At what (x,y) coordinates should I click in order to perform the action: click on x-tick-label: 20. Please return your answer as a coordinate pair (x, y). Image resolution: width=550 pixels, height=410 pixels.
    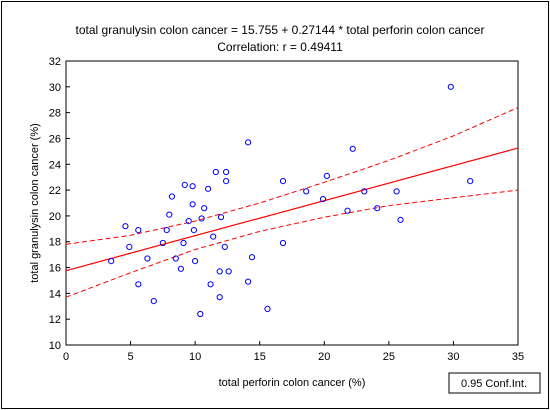
    Looking at the image, I should click on (324, 357).